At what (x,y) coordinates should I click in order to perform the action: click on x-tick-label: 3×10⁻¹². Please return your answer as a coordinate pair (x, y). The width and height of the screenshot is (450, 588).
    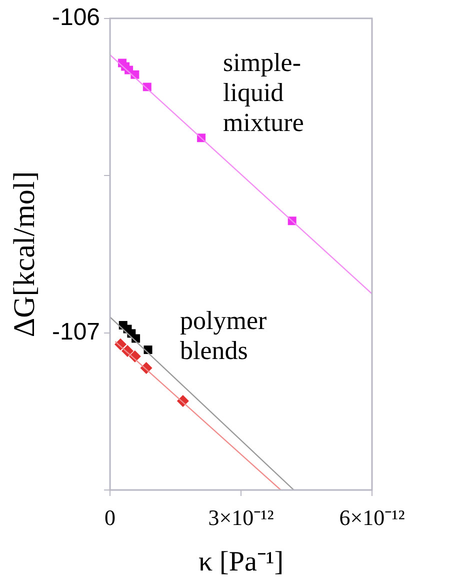
    Looking at the image, I should click on (241, 517).